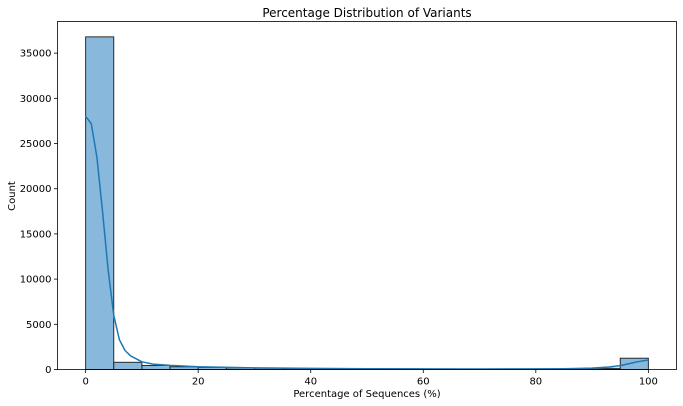  Describe the element at coordinates (423, 382) in the screenshot. I see `x-tick-label: 60` at that location.